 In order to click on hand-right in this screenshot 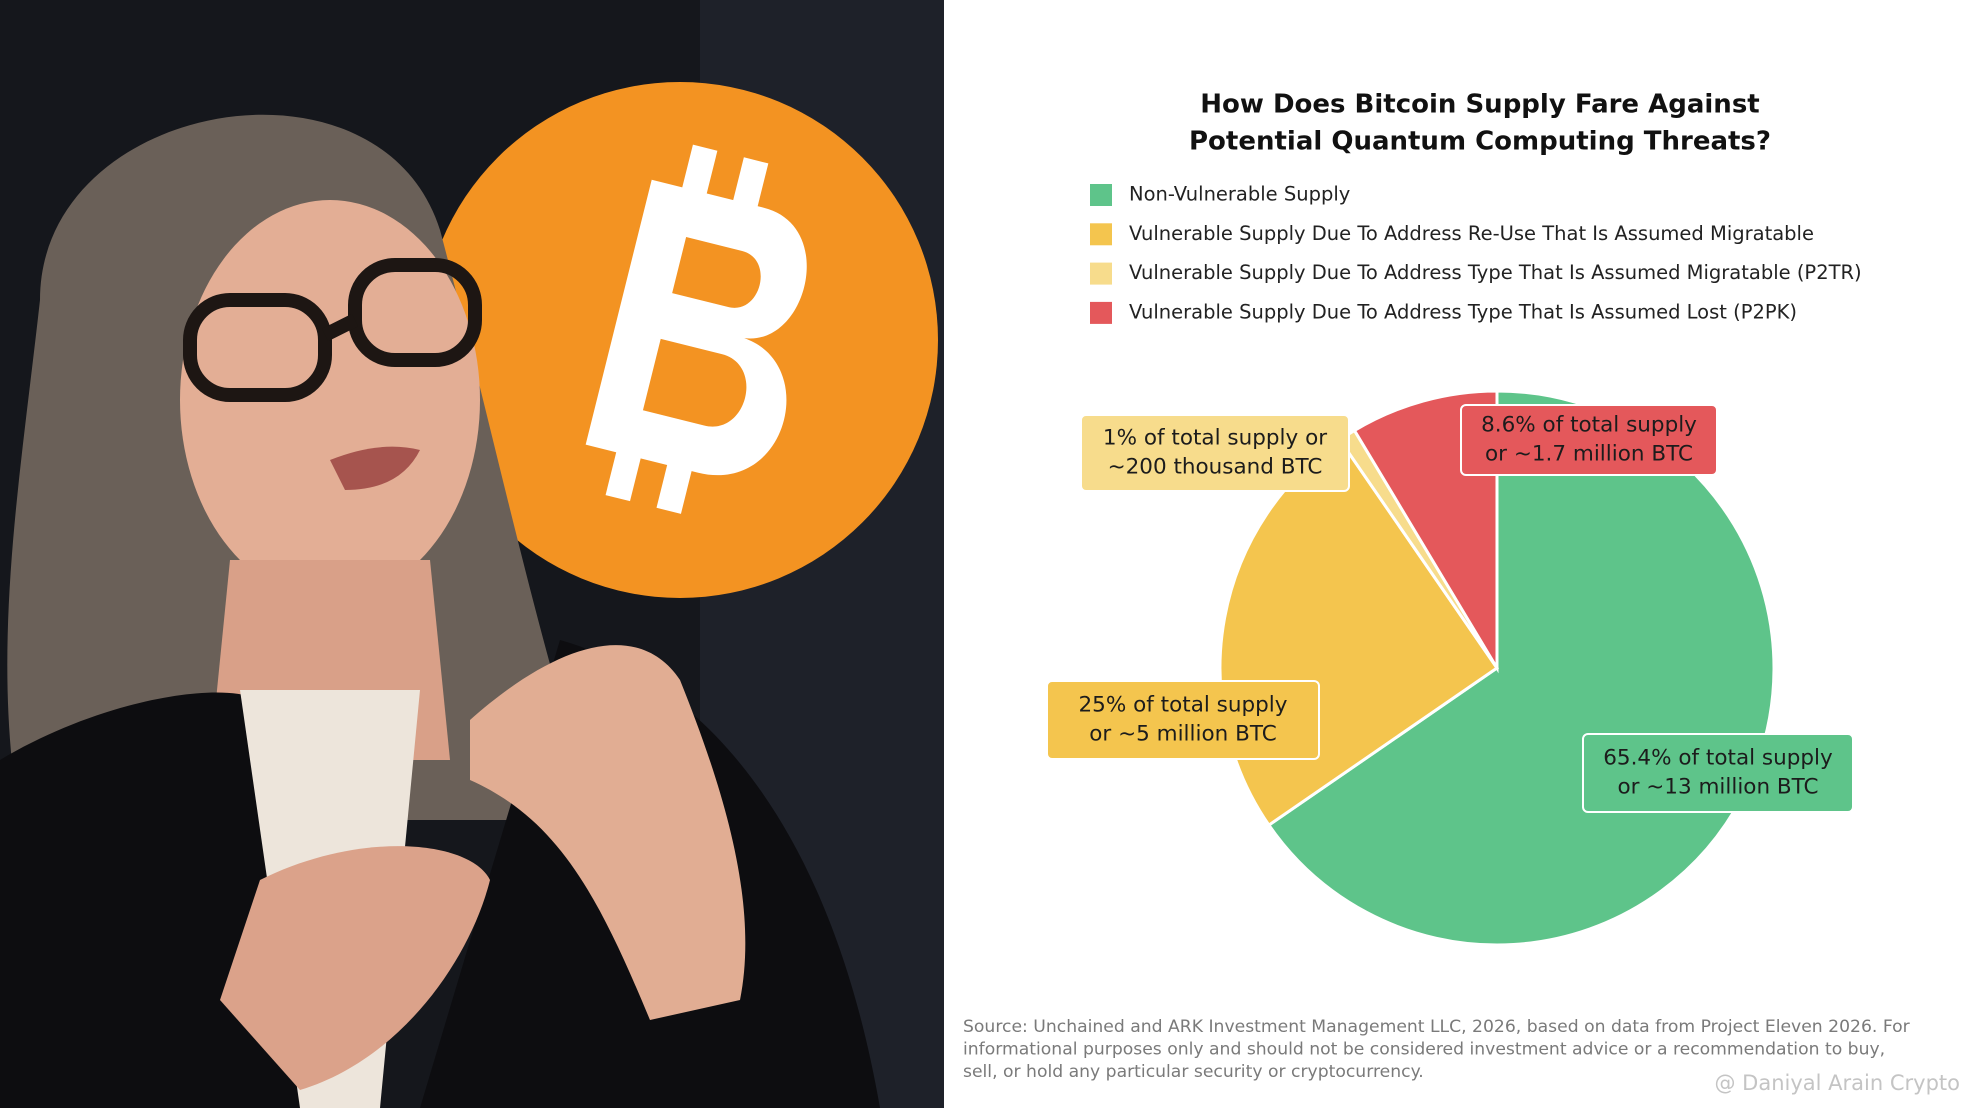, I will do `click(608, 832)`.